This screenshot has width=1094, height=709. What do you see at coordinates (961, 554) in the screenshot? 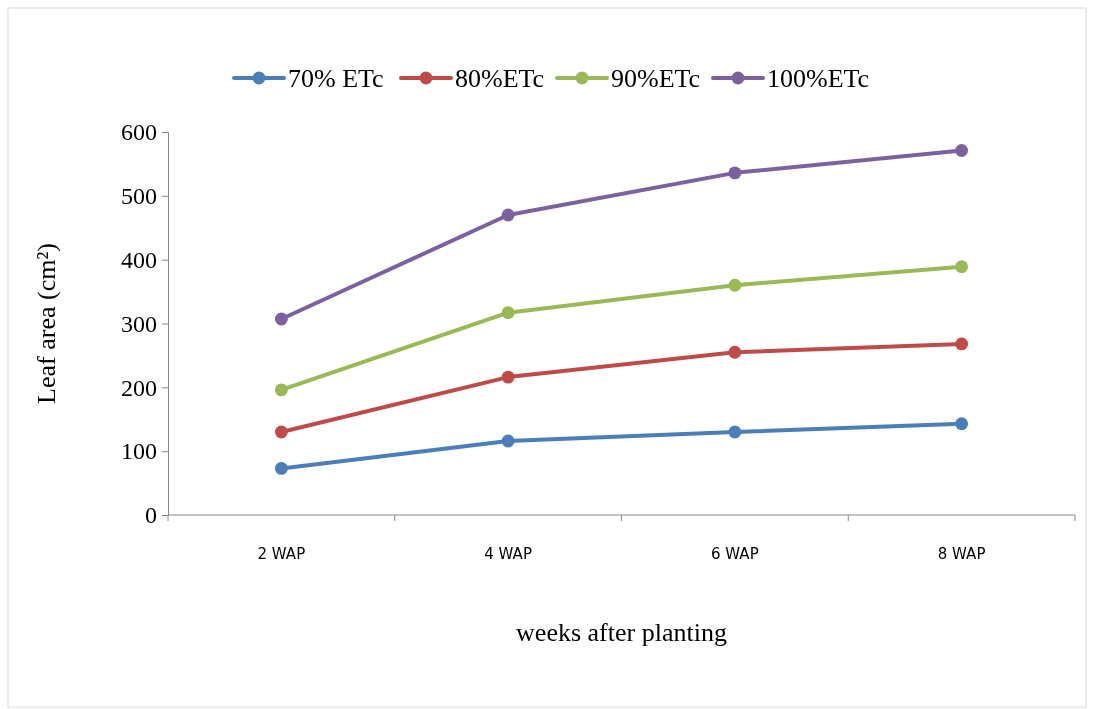
I see `x-tick-label: 8 WAP` at bounding box center [961, 554].